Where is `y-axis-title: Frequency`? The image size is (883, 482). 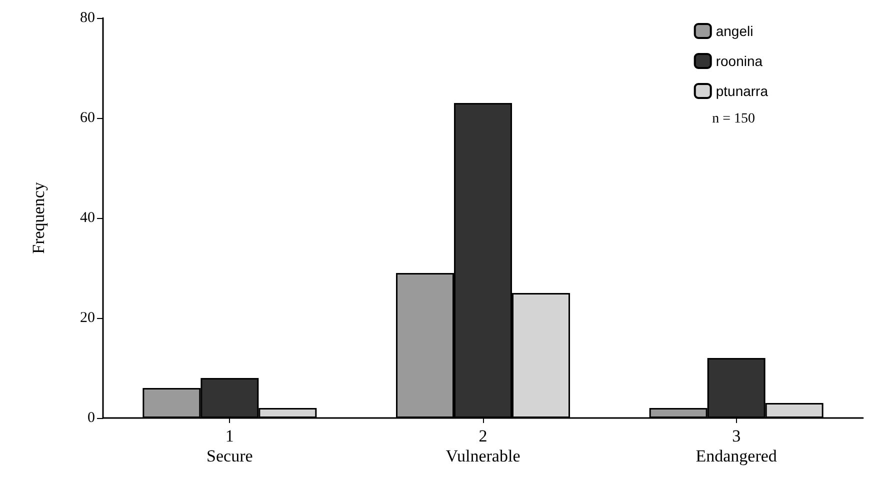 y-axis-title: Frequency is located at coordinates (38, 218).